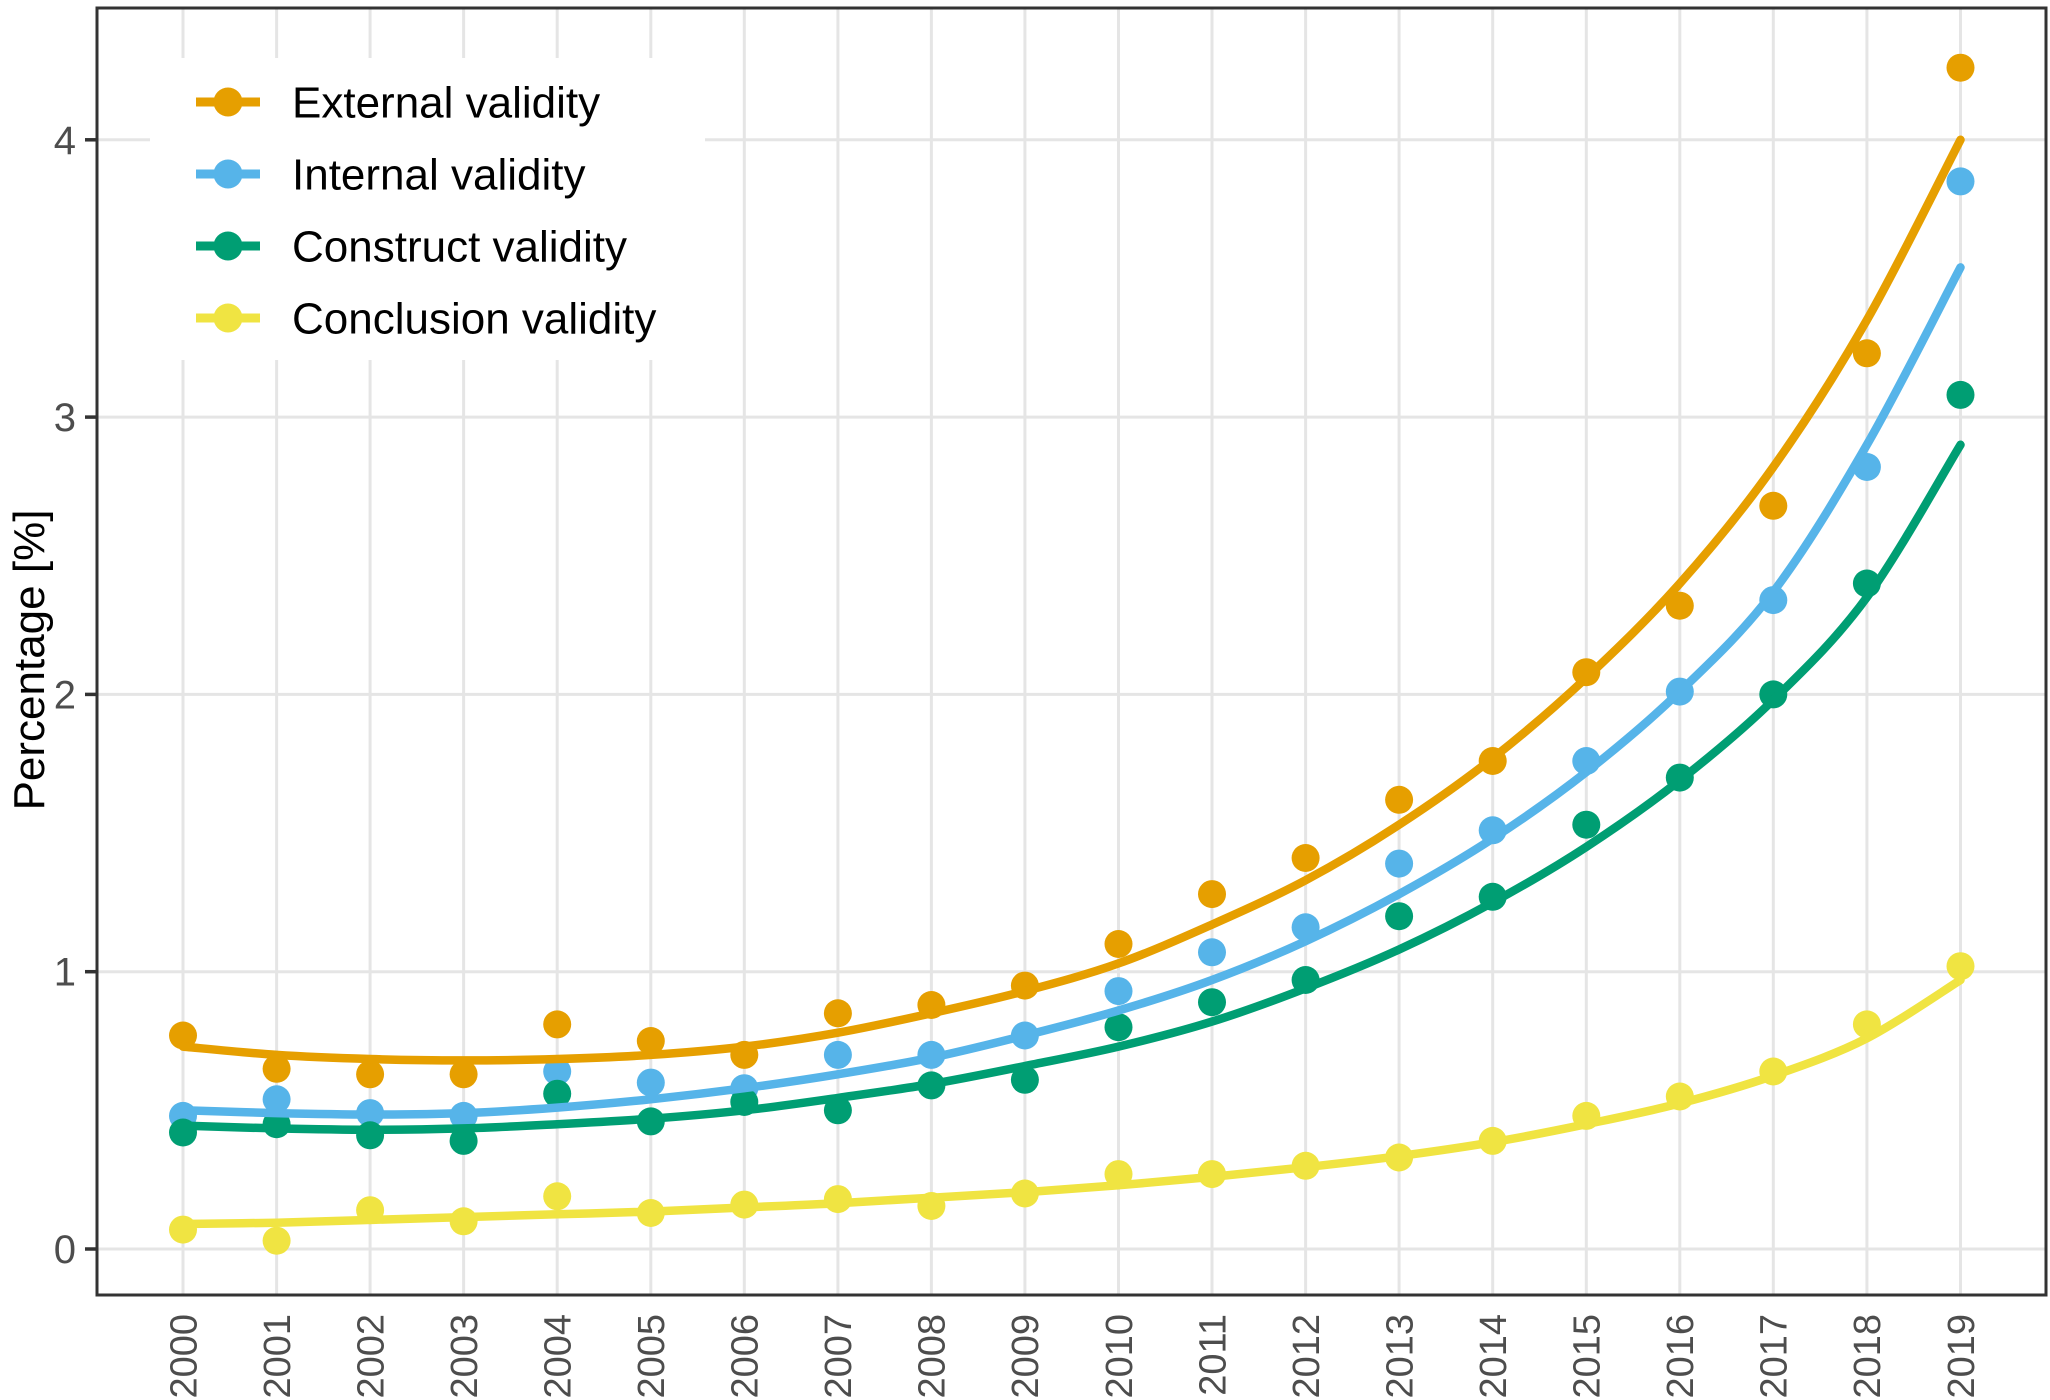 The image size is (2050, 1400). Describe the element at coordinates (1118, 1027) in the screenshot. I see `point-construct-validity-2010` at that location.